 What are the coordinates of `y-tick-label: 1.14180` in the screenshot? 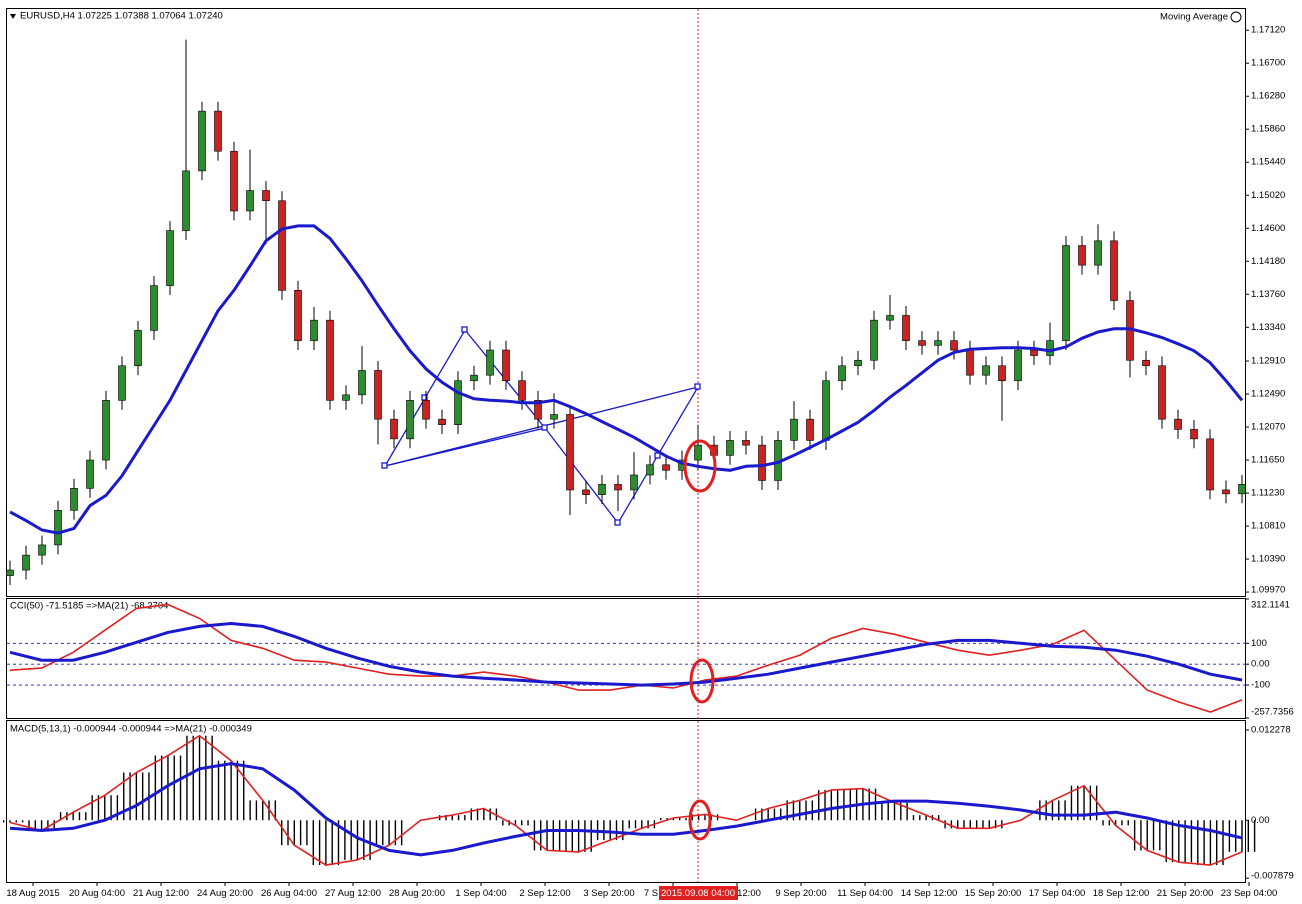 It's located at (1268, 261).